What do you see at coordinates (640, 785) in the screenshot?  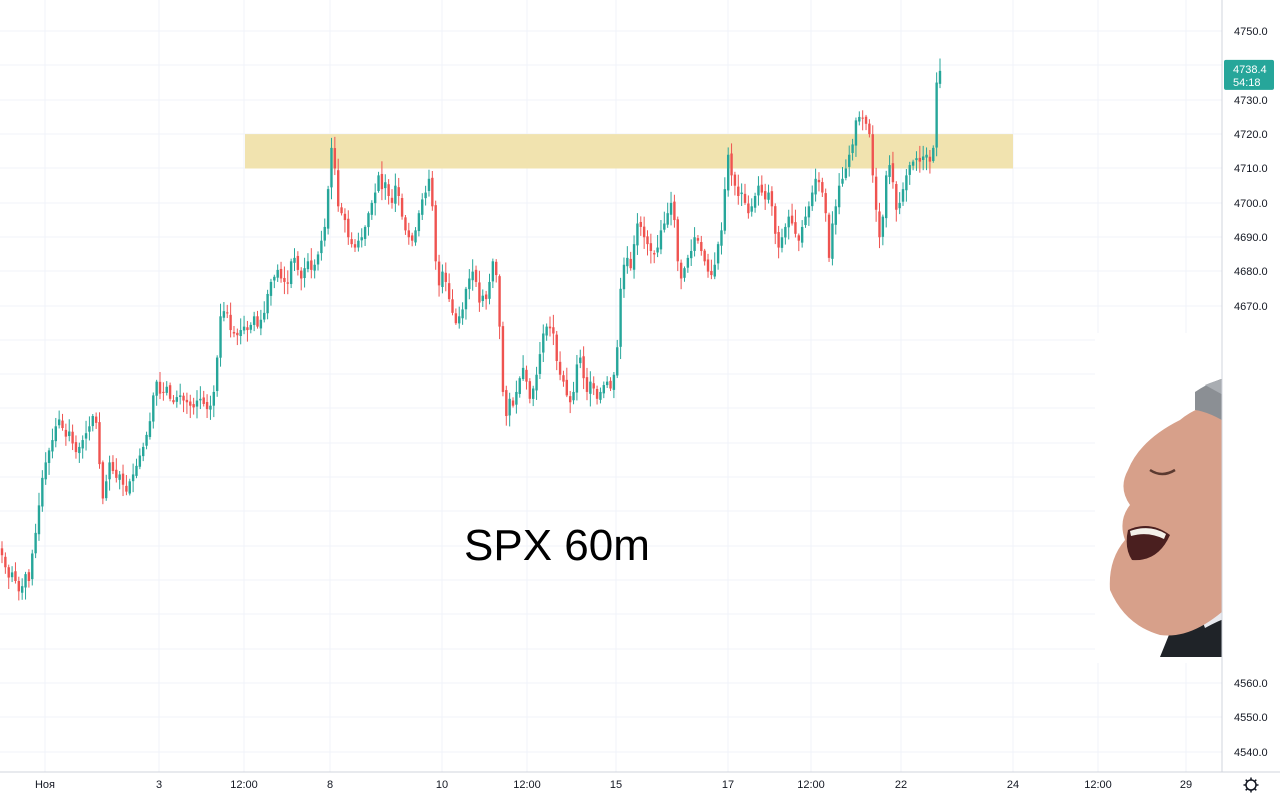 I see `time-axis: Ноя 3 12:00 8 10 12:00 15 17 12:00 22 24 12:00 29` at bounding box center [640, 785].